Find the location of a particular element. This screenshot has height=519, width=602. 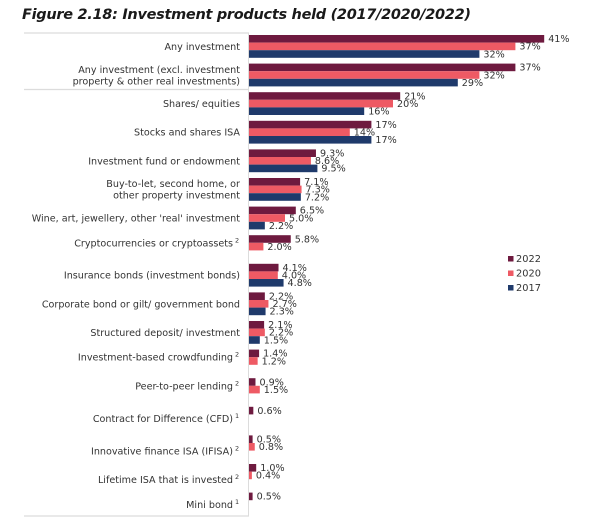

data-label-2017: 16% is located at coordinates (378, 112).